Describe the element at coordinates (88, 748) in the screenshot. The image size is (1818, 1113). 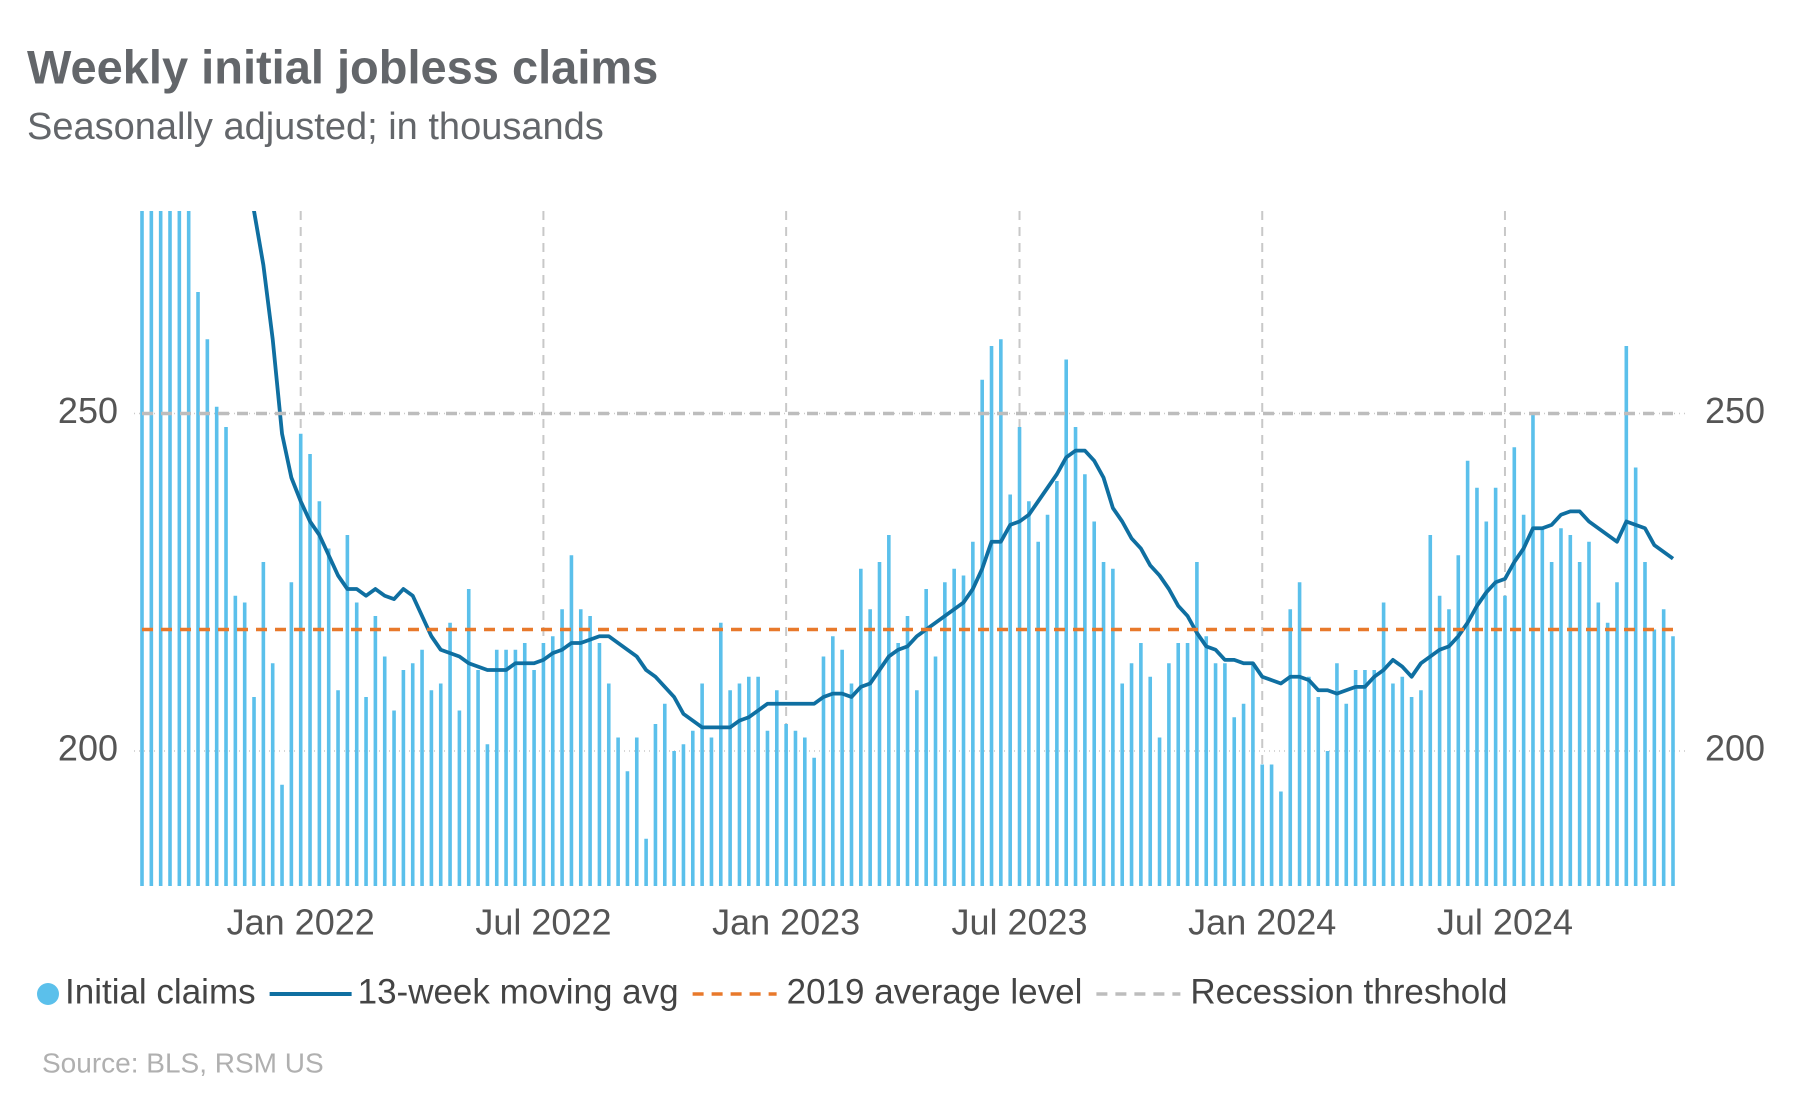
I see `y-tick-label: 200` at that location.